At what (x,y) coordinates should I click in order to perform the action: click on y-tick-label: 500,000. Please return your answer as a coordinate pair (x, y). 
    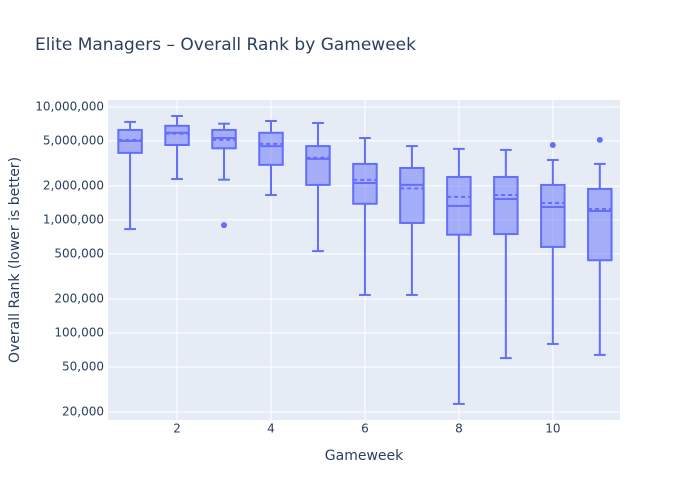
    Looking at the image, I should click on (79, 253).